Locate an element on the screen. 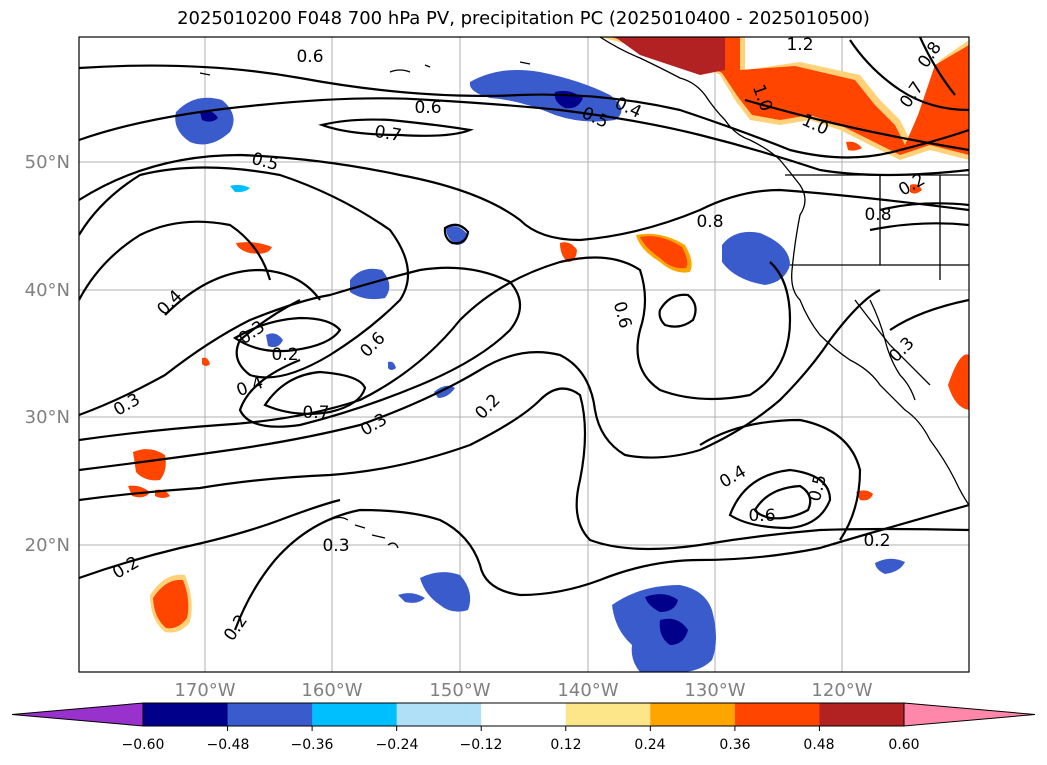 Image resolution: width=1047 pixels, height=765 pixels. contour-label: 0.3 is located at coordinates (335, 546).